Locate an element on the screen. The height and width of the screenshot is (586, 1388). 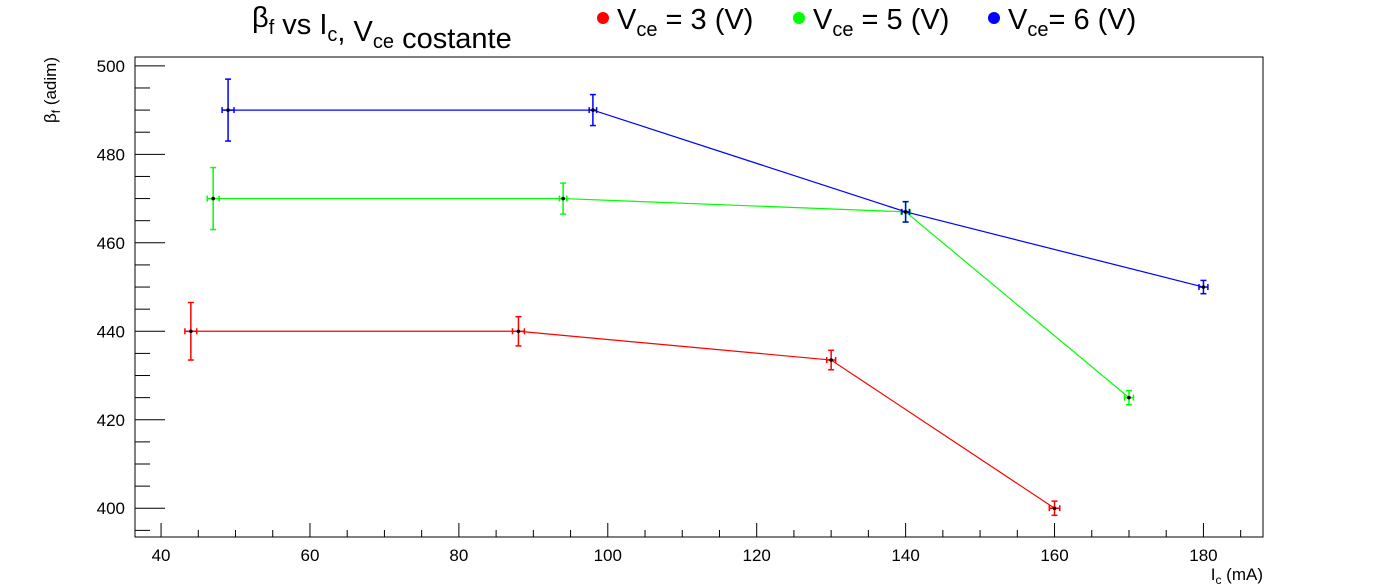
chart-title: βf vs Ic, Vce costante is located at coordinates (382, 28).